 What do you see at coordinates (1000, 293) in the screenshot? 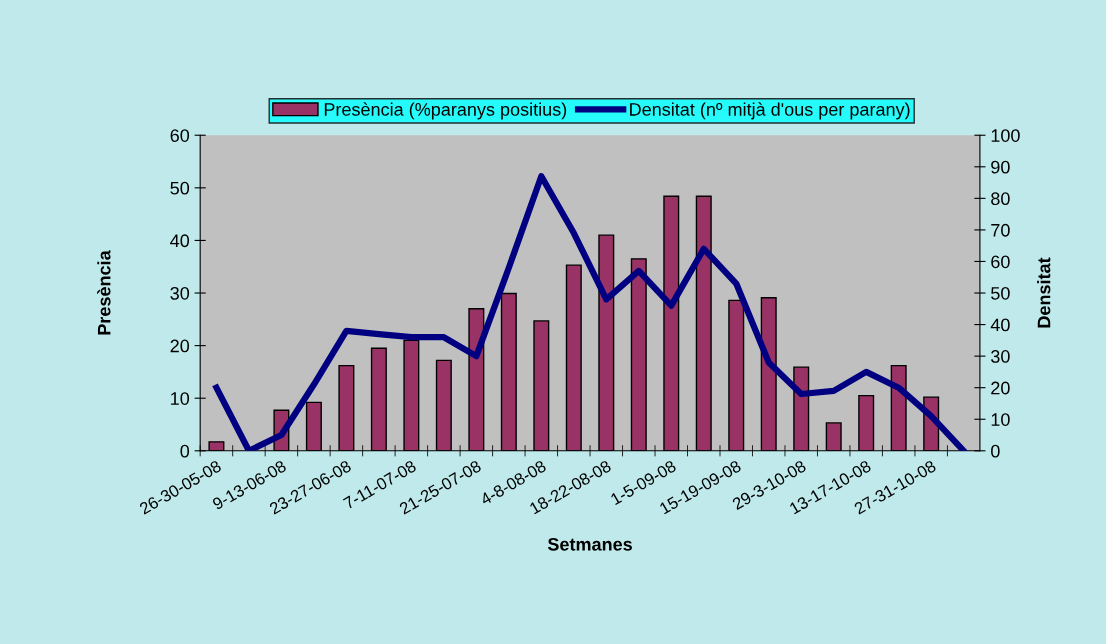
I see `y2-tick-label: 50` at bounding box center [1000, 293].